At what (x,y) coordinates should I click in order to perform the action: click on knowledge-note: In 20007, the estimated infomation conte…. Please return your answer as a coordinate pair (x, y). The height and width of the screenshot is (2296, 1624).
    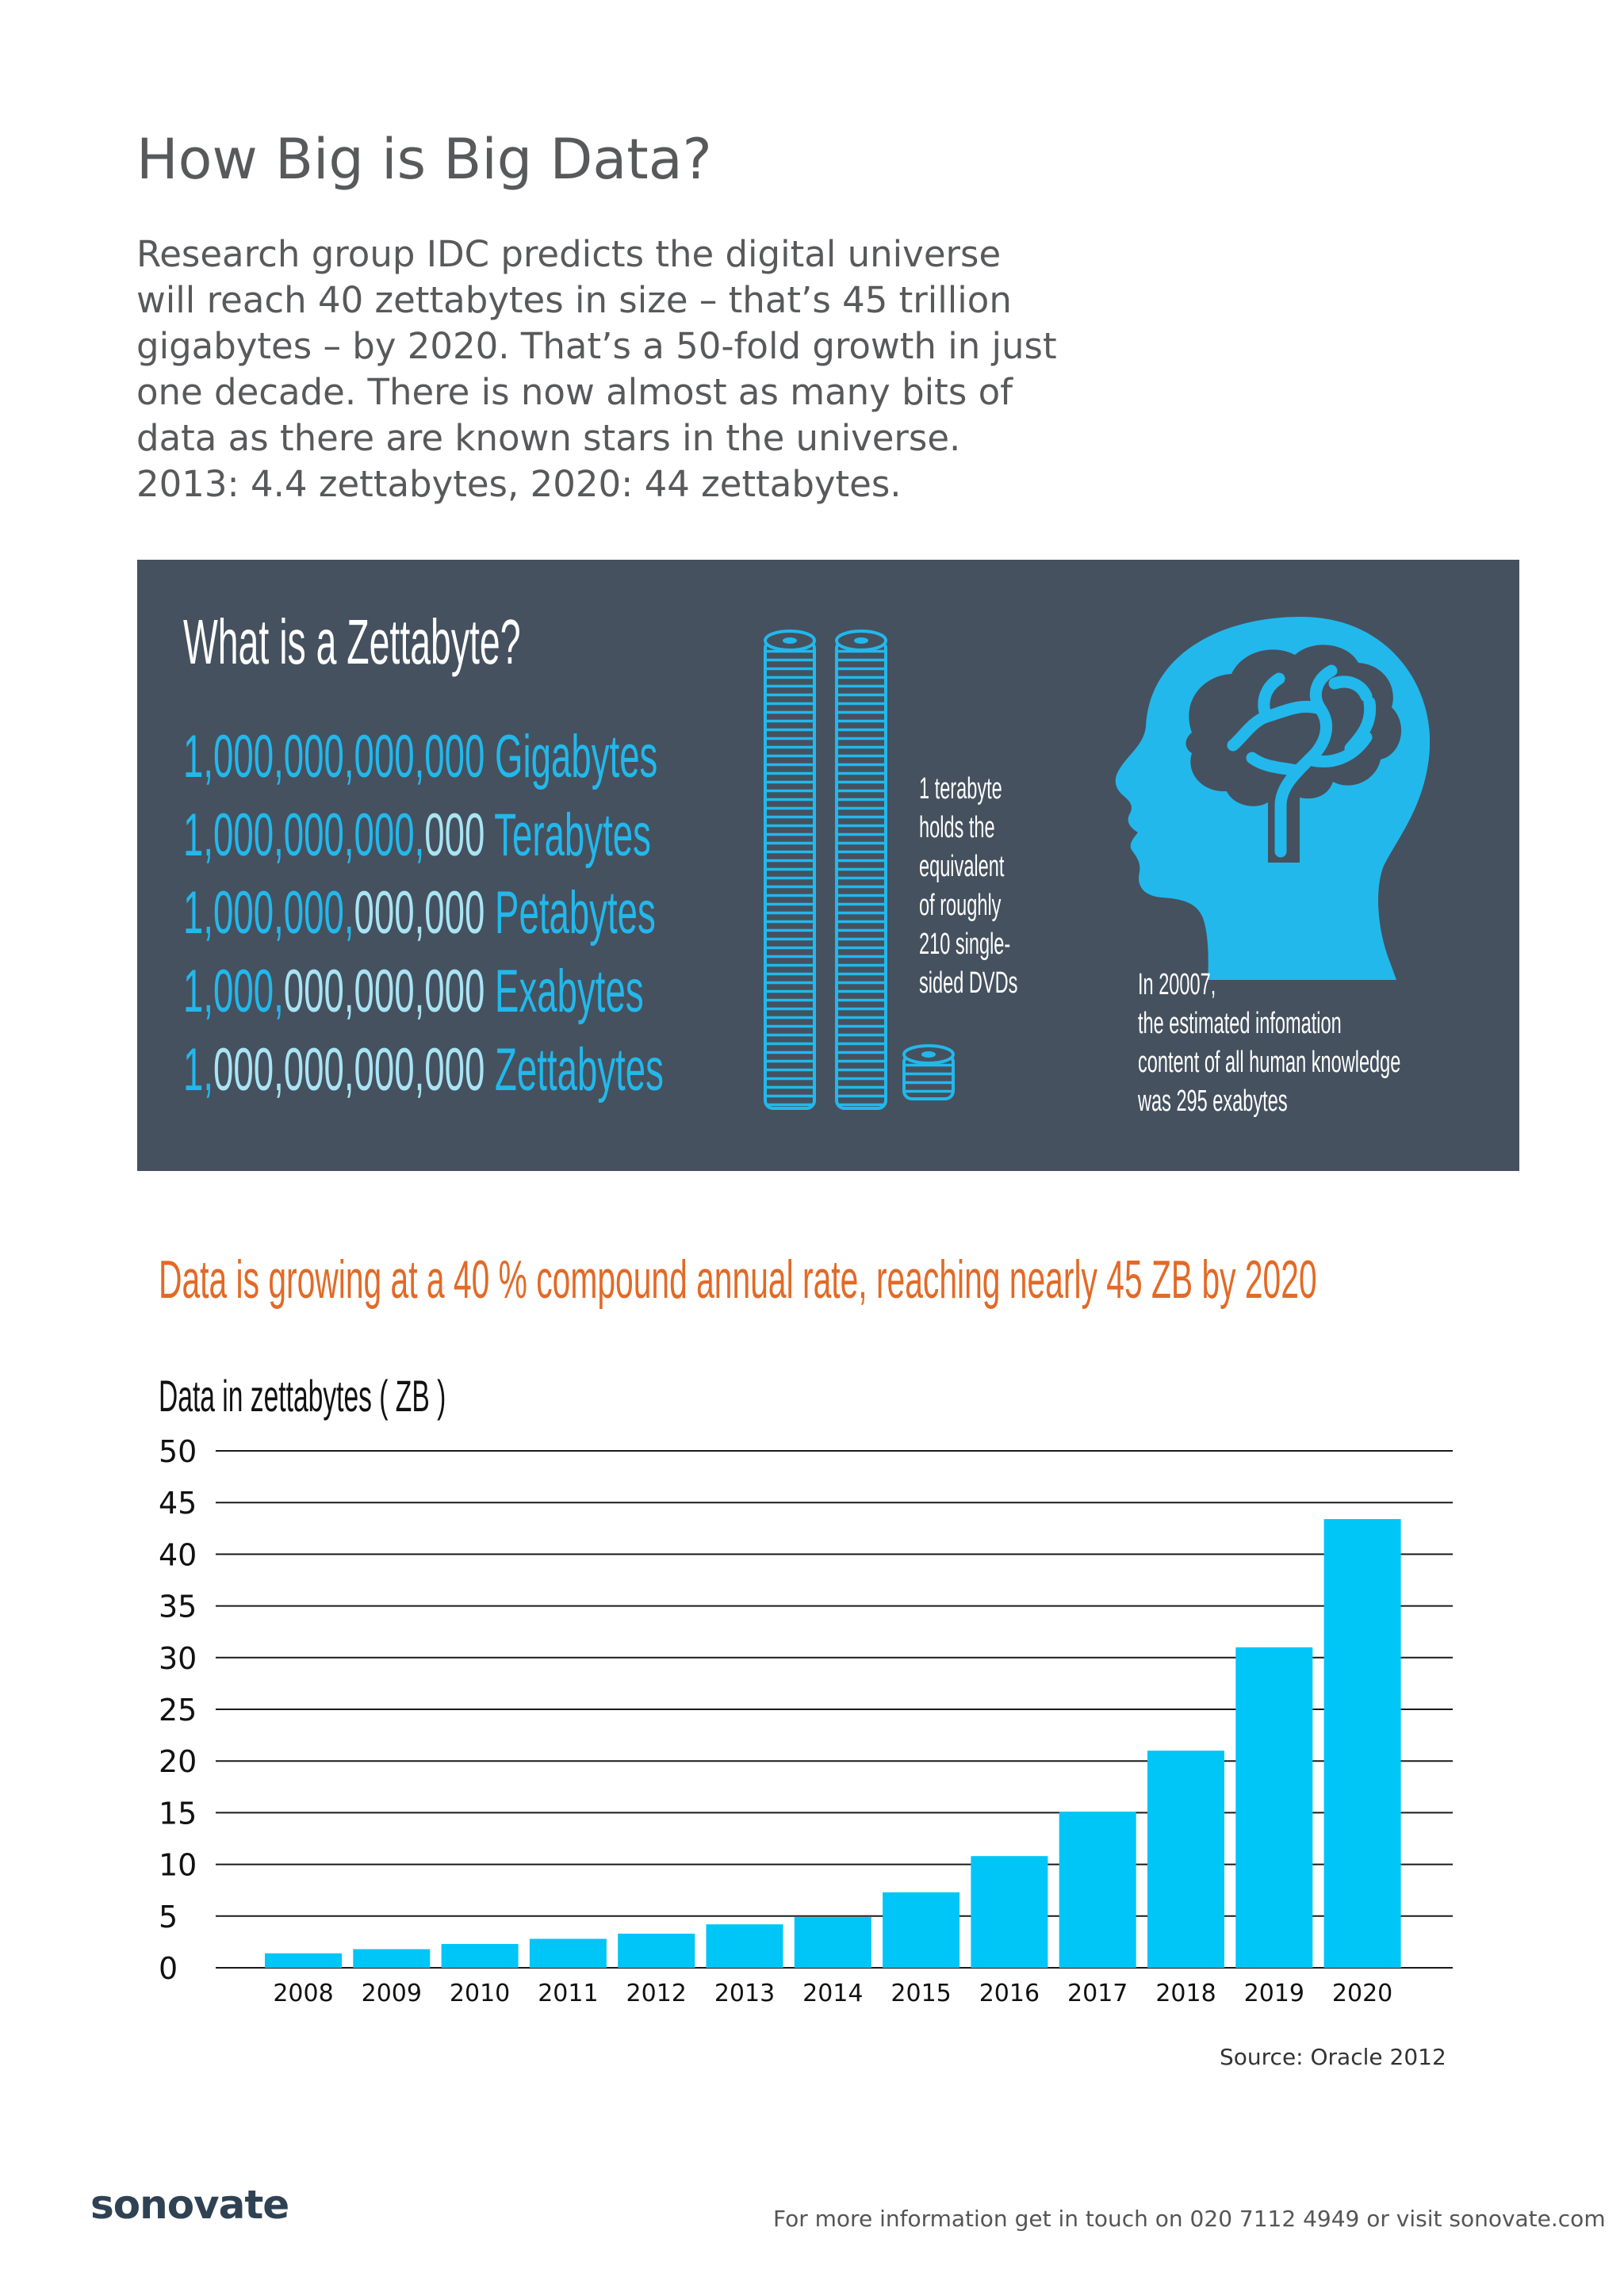
    Looking at the image, I should click on (1269, 1043).